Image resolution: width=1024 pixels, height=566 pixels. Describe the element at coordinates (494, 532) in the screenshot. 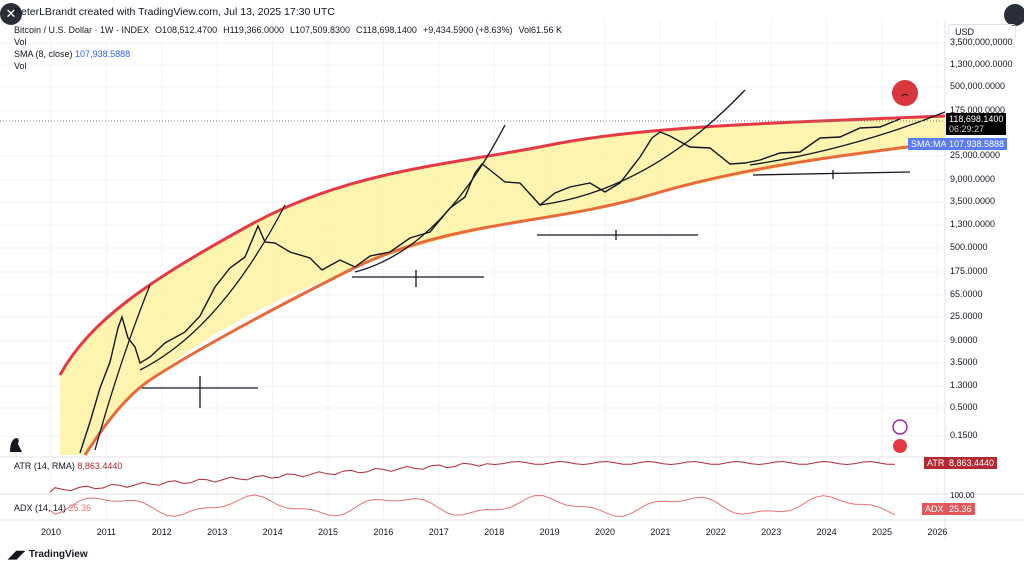

I see `time-axis-tick: 2018` at that location.